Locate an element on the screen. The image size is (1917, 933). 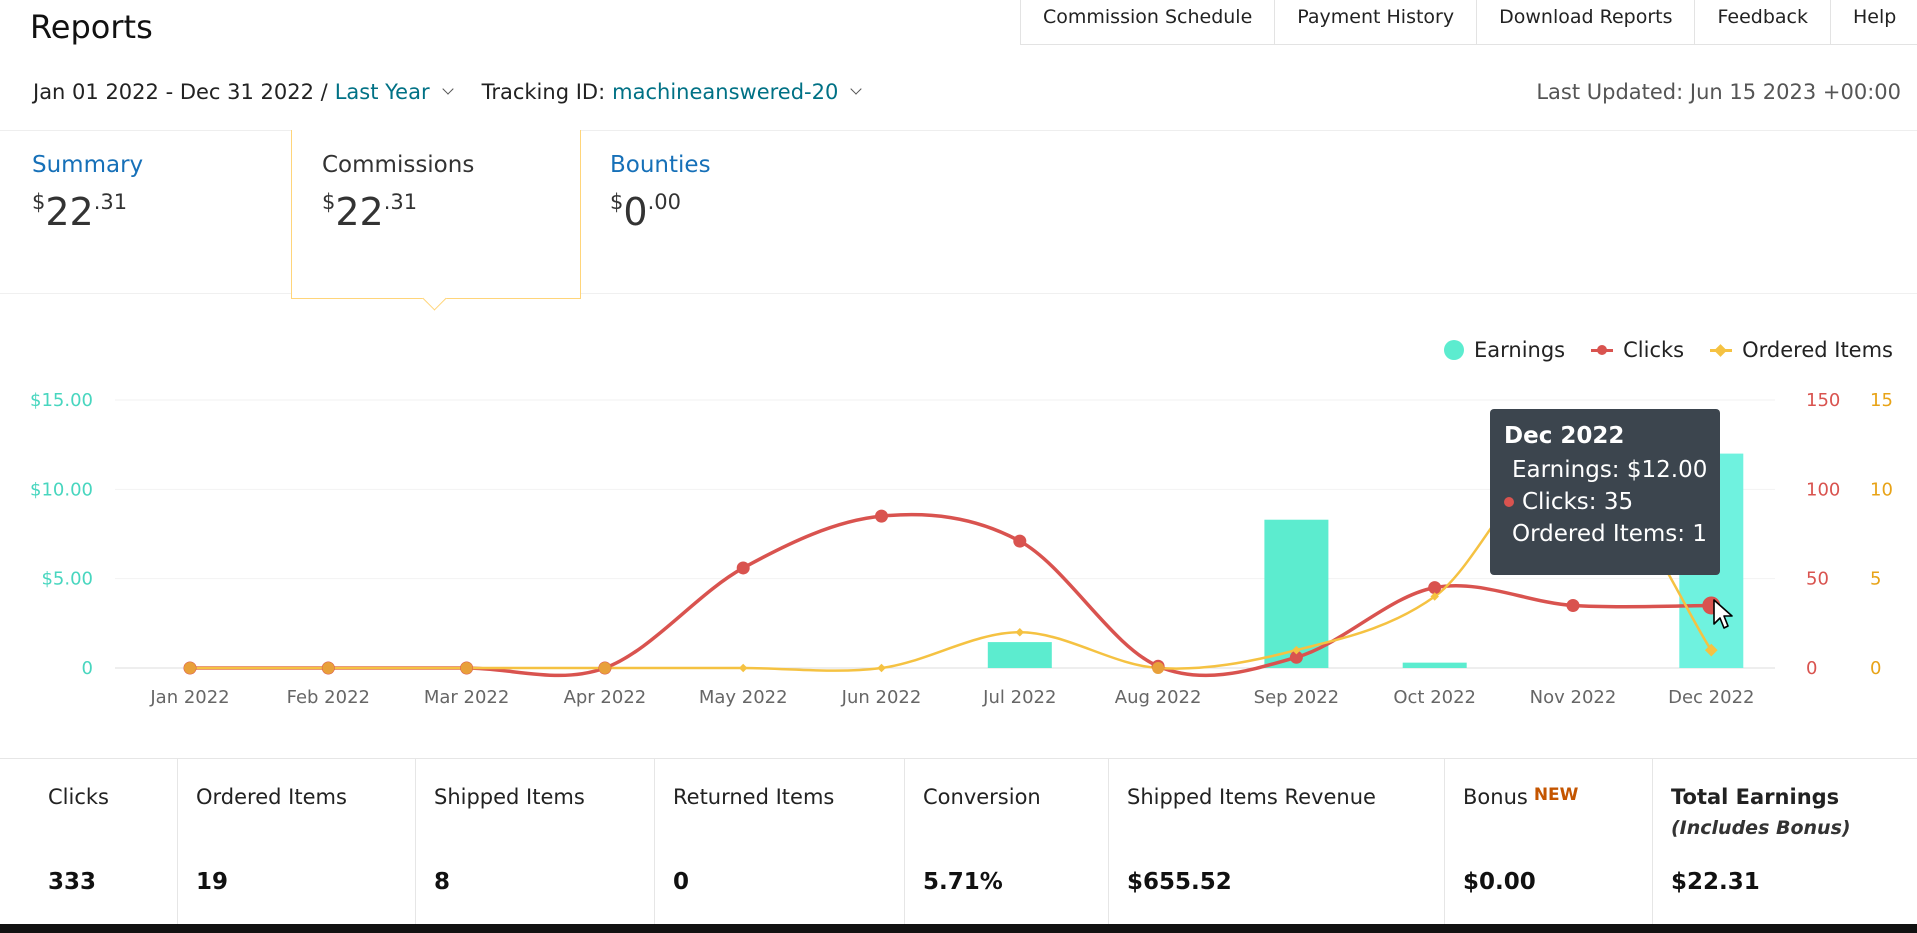
date-range-text: Jan 01 2022 - Dec 31 2022 / is located at coordinates (180, 92).